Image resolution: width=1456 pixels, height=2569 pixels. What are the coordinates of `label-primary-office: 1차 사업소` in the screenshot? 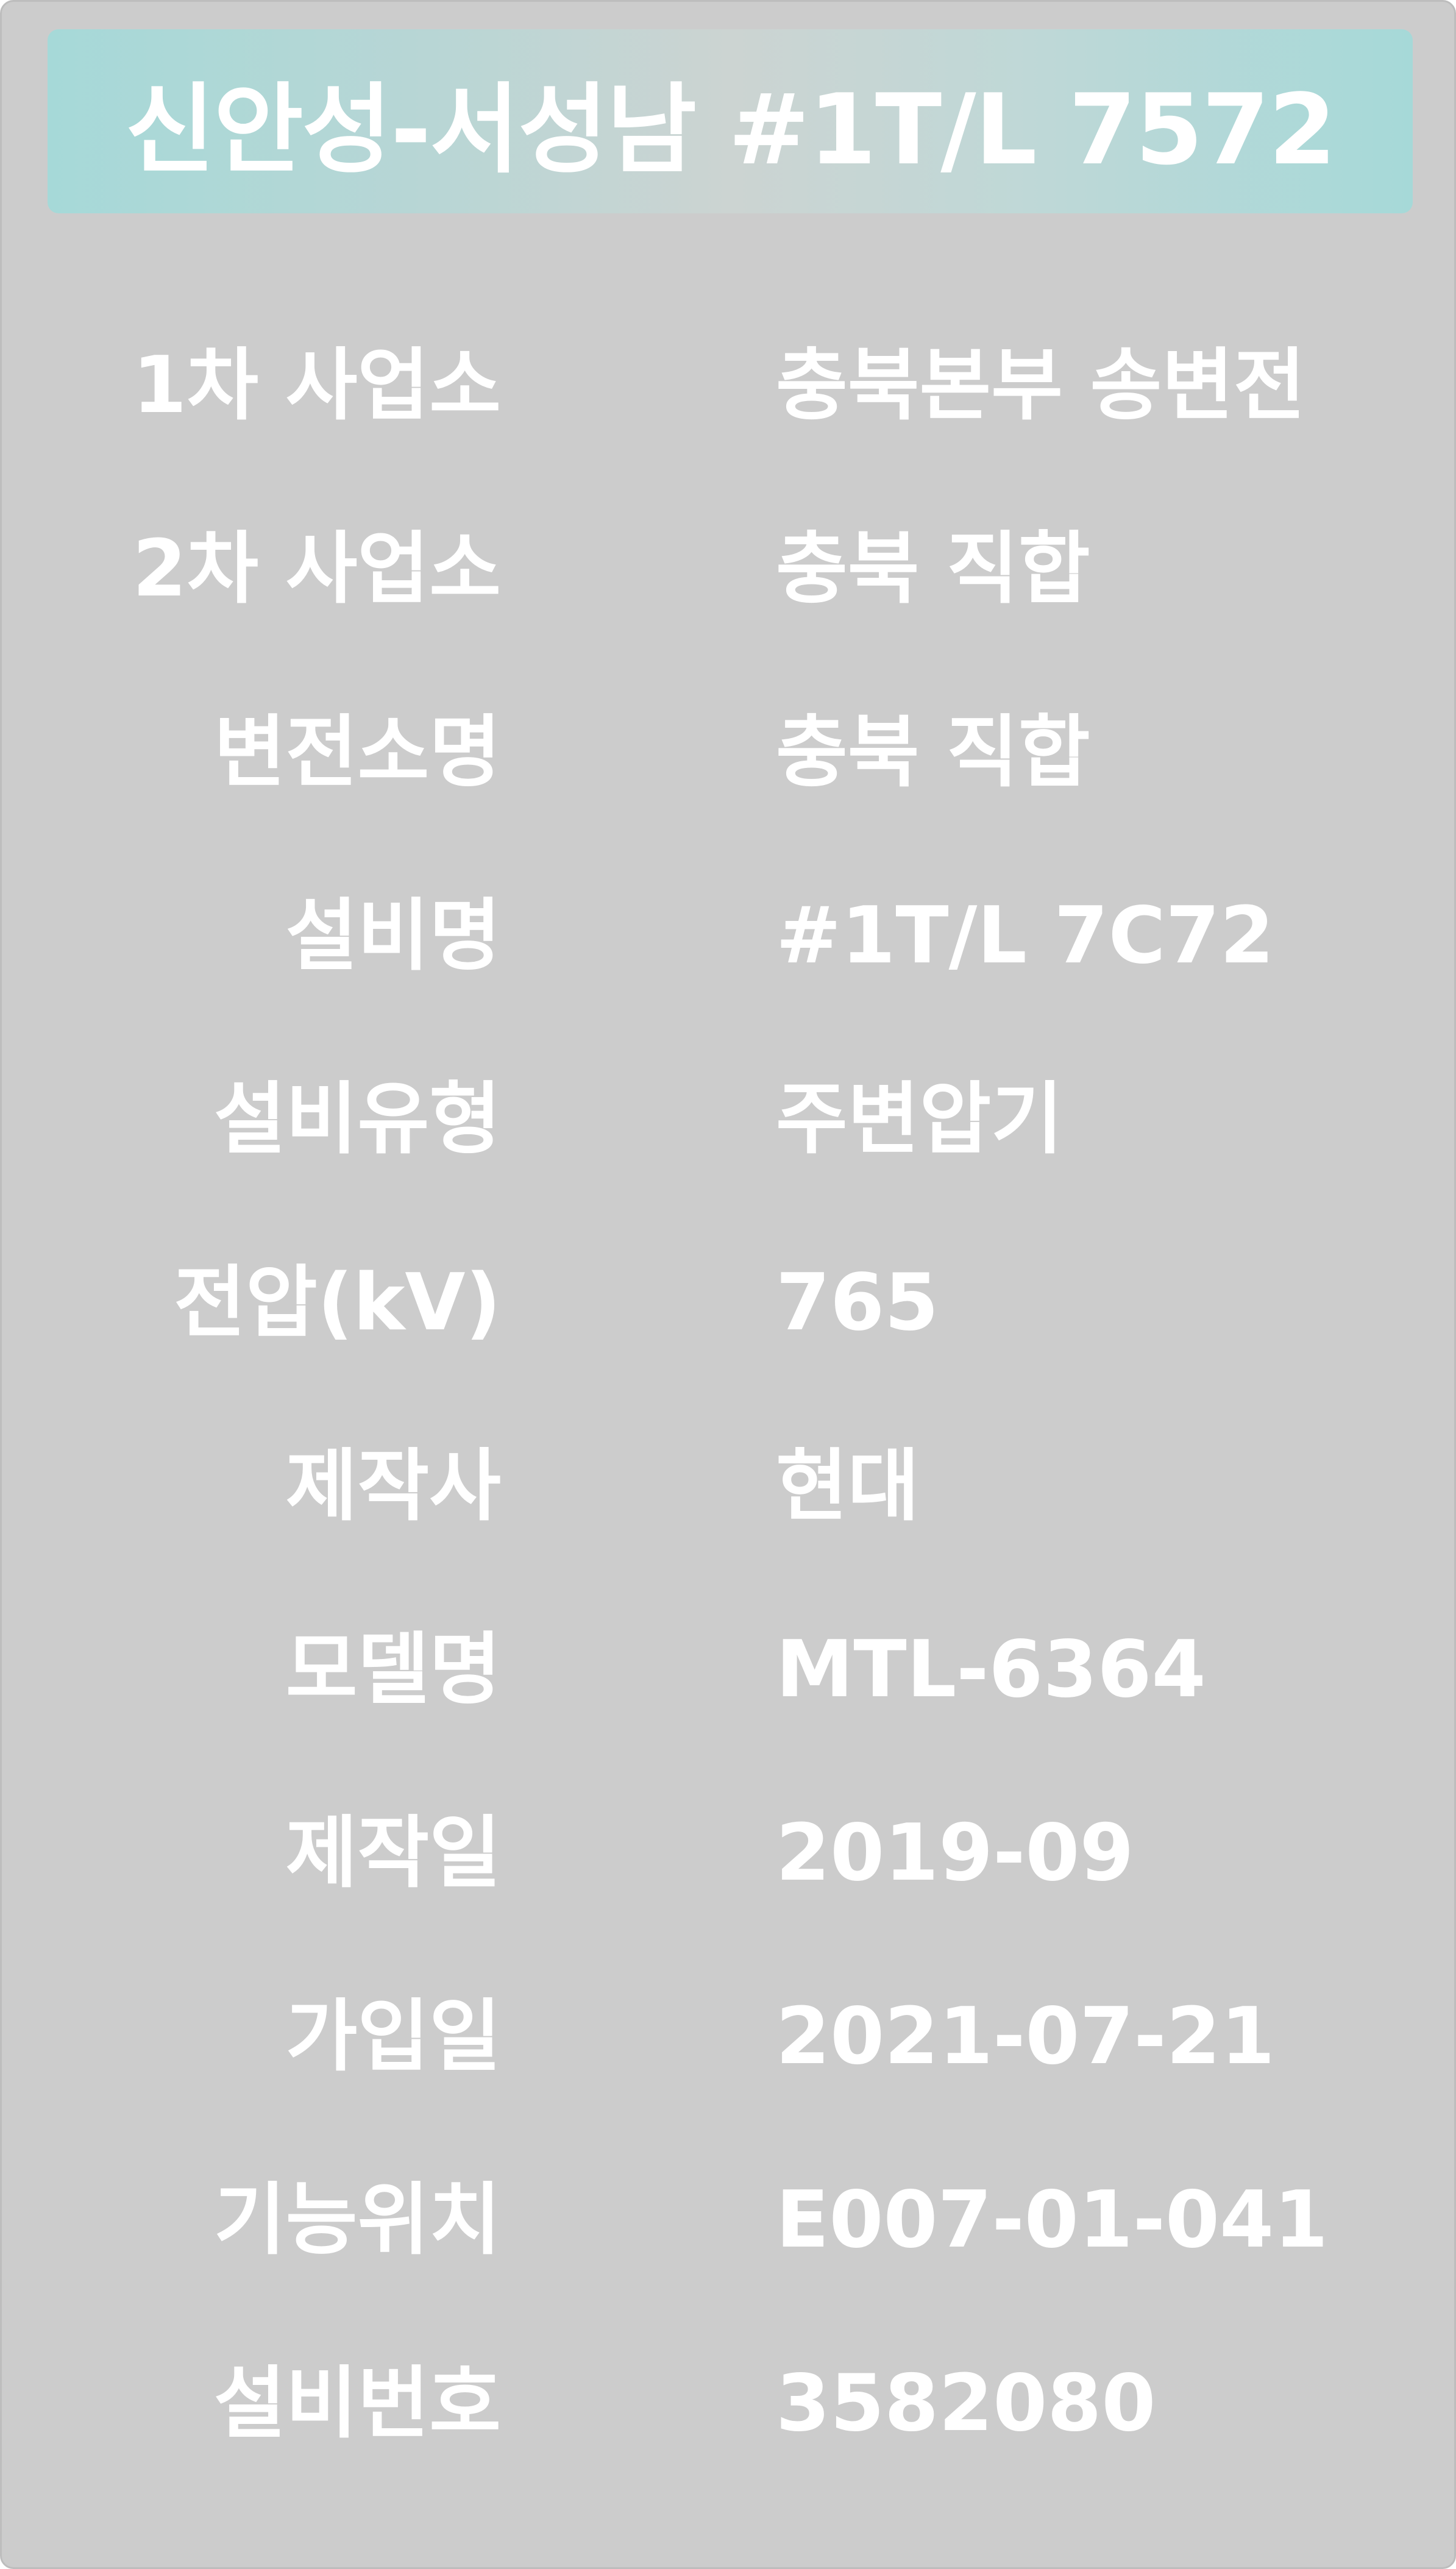 It's located at (316, 385).